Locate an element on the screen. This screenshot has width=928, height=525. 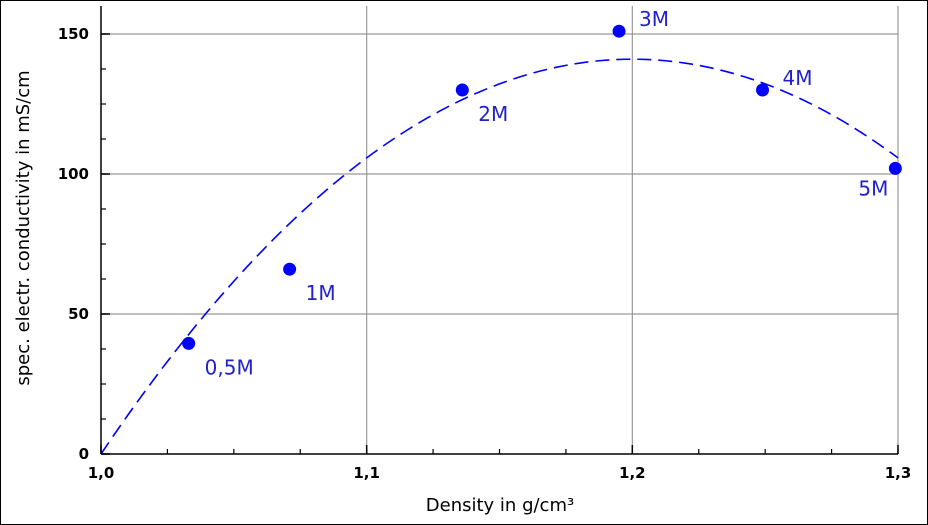
y-tick-label: 0 is located at coordinates (84, 454).